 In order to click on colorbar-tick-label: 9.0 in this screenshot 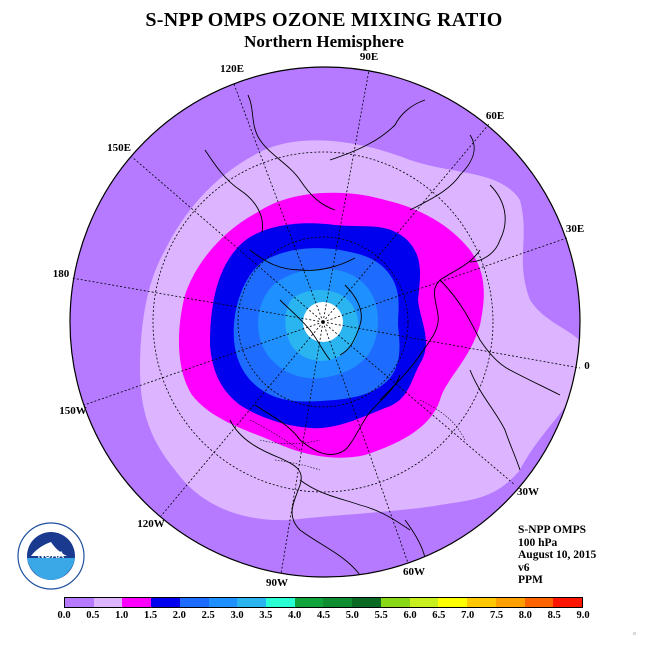, I will do `click(583, 615)`.